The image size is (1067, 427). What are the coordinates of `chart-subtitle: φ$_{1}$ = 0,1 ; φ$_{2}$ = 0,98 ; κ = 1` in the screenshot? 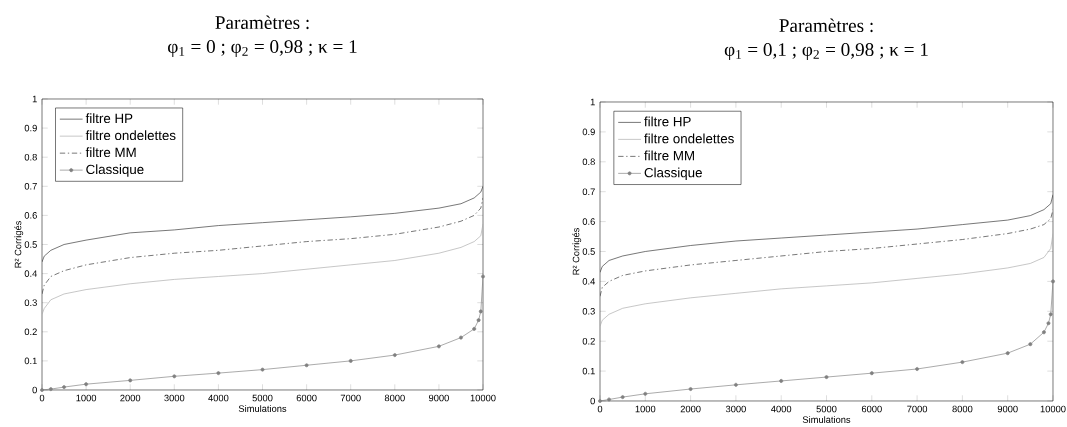 It's located at (826, 51).